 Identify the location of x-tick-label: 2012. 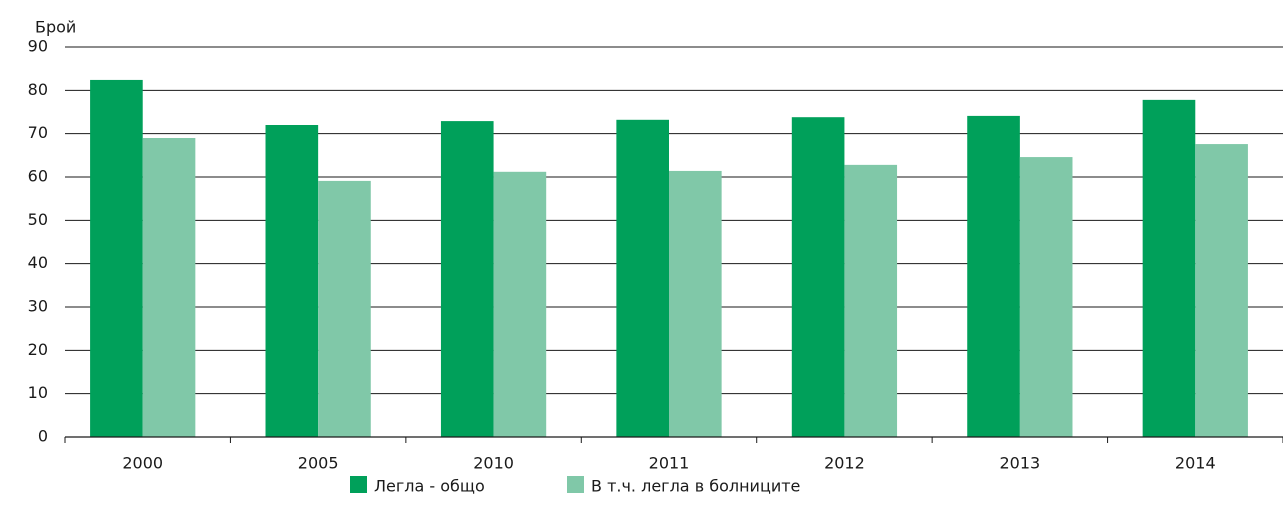
(844, 463).